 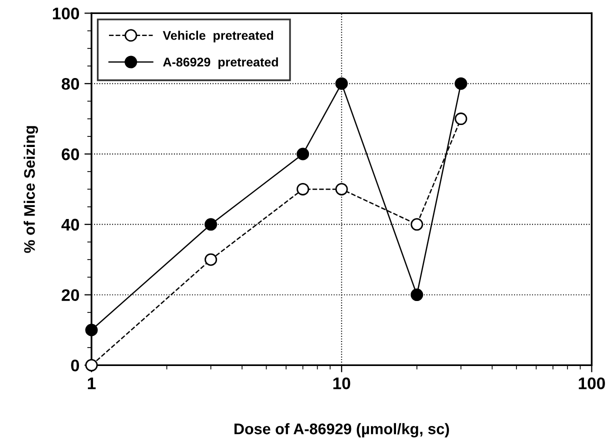 What do you see at coordinates (591, 383) in the screenshot?
I see `x-tick-label: 100` at bounding box center [591, 383].